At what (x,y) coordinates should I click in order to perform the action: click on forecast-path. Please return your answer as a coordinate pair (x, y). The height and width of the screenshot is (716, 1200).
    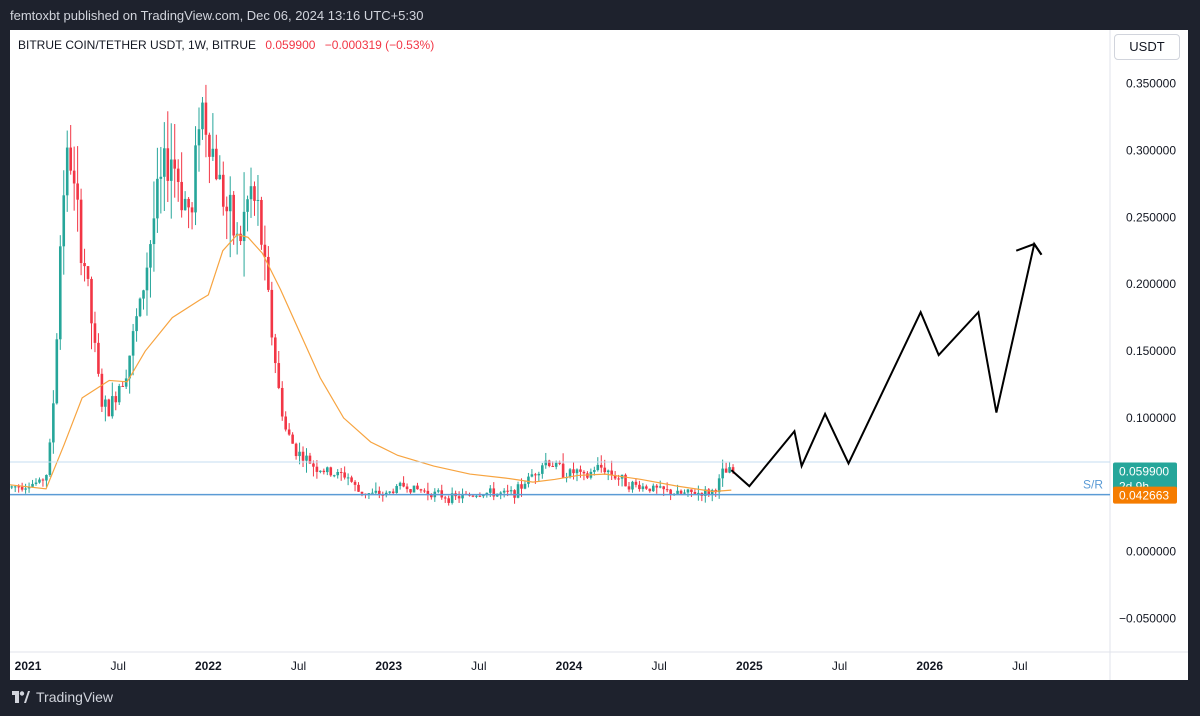
    Looking at the image, I should click on (886, 364).